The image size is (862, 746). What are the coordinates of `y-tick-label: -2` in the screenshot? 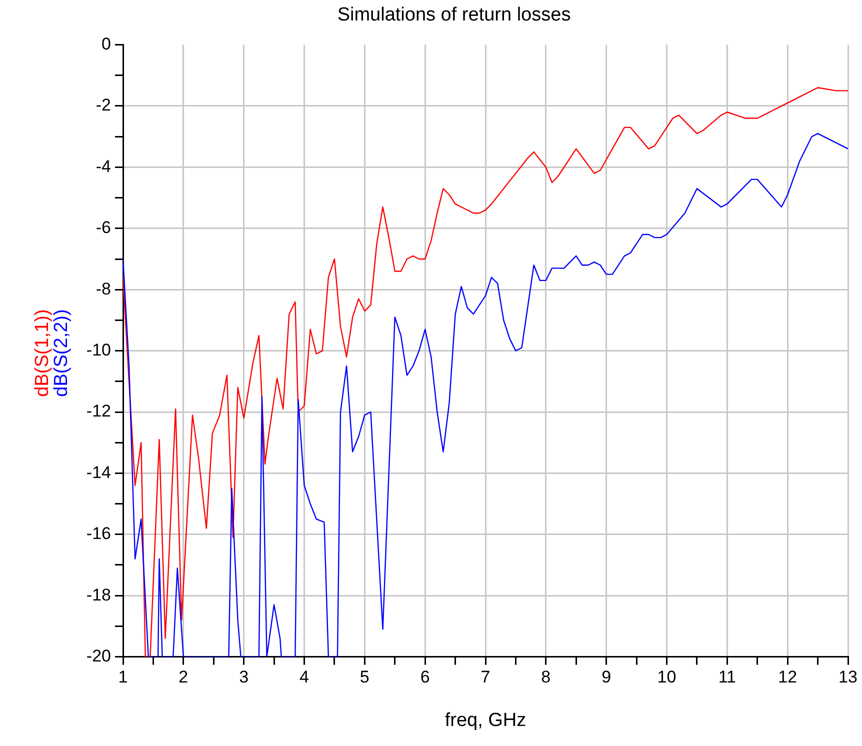 It's located at (103, 105).